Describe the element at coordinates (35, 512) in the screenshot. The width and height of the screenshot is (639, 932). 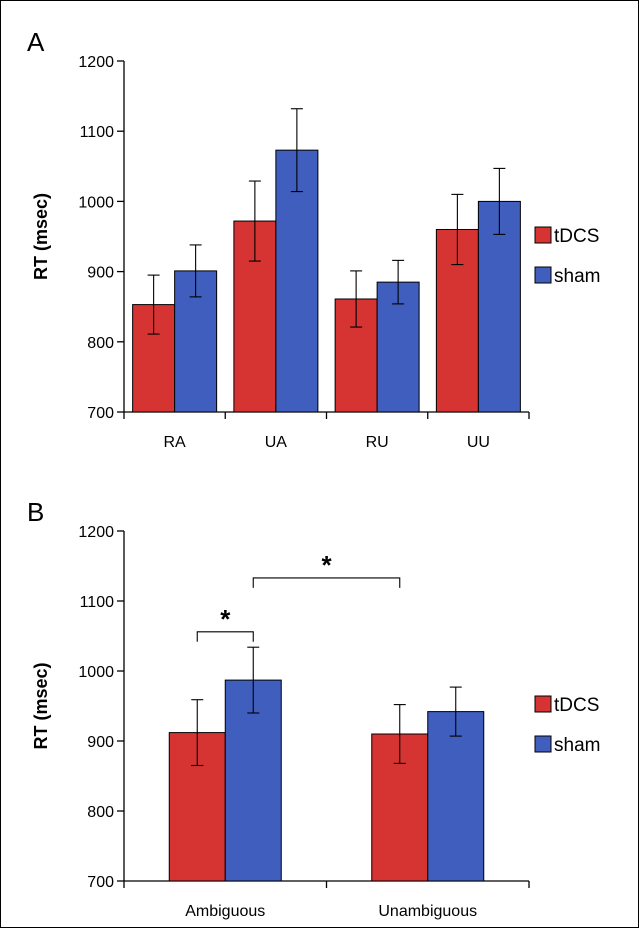
I see `panel-label: B` at that location.